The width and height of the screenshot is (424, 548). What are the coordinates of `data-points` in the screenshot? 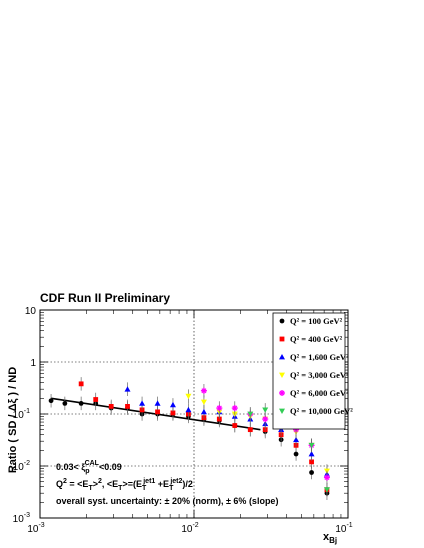 It's located at (189, 438).